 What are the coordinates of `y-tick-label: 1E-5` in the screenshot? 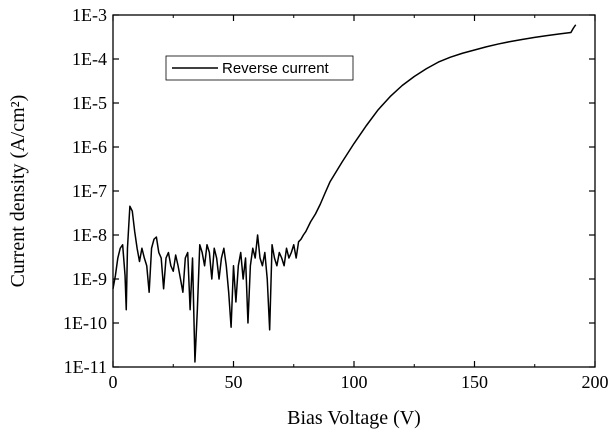 It's located at (89, 103).